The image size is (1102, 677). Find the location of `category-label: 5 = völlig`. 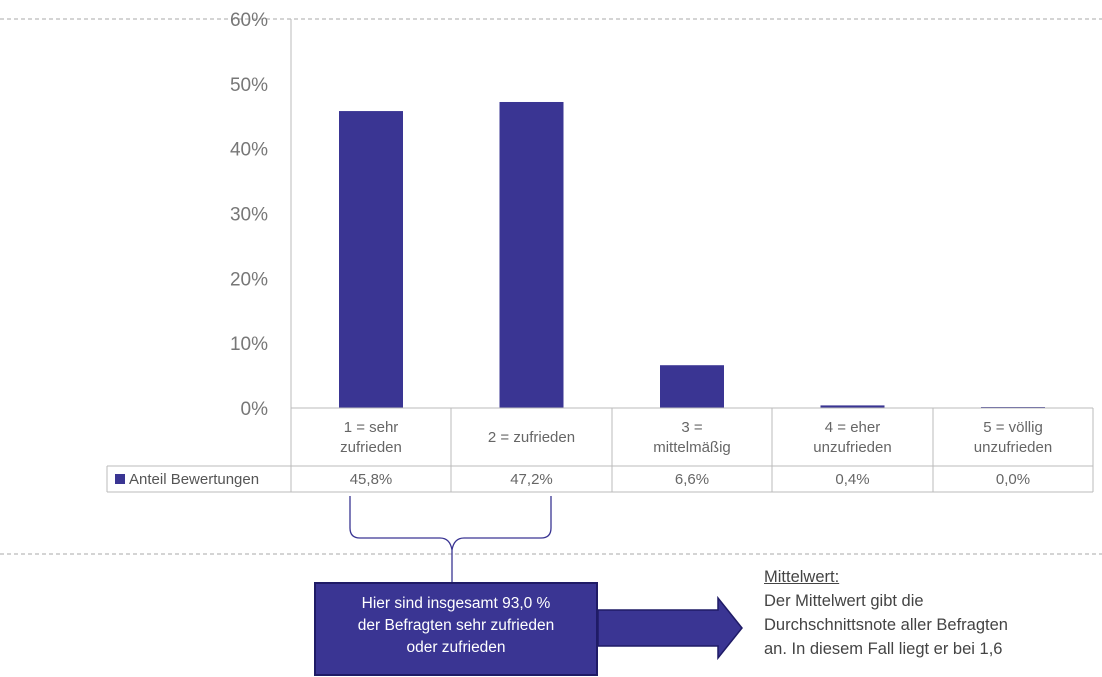

category-label: 5 = völlig is located at coordinates (1013, 427).